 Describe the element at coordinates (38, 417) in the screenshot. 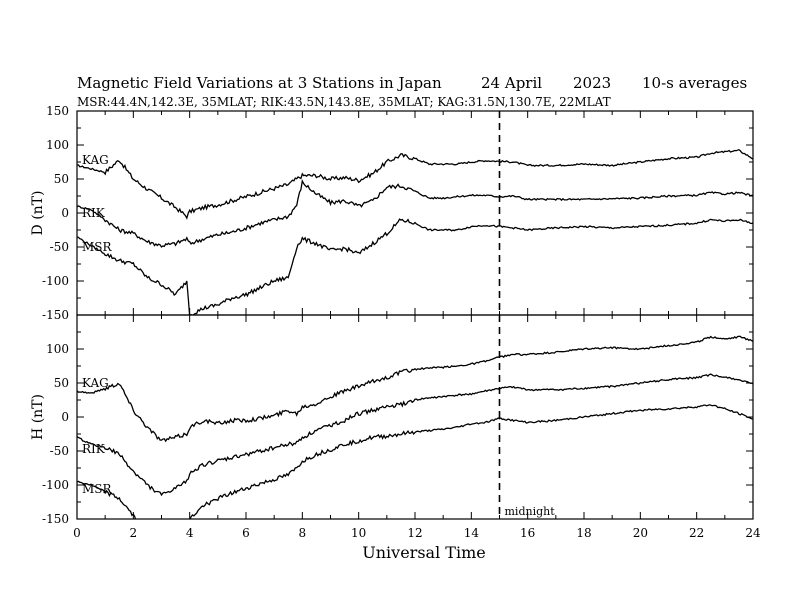

I see `h-axis-label: H (nT)` at that location.